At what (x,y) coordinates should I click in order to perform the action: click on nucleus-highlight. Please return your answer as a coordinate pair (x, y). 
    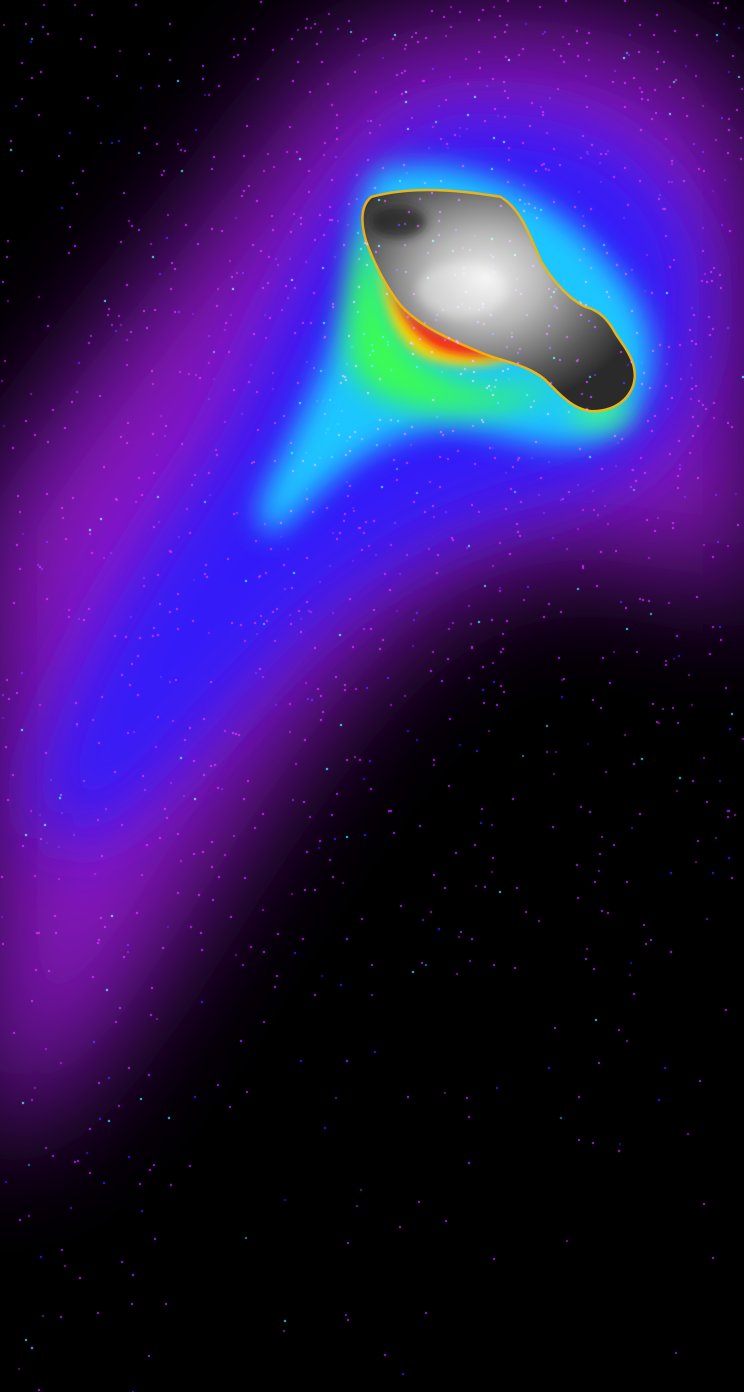
    Looking at the image, I should click on (462, 290).